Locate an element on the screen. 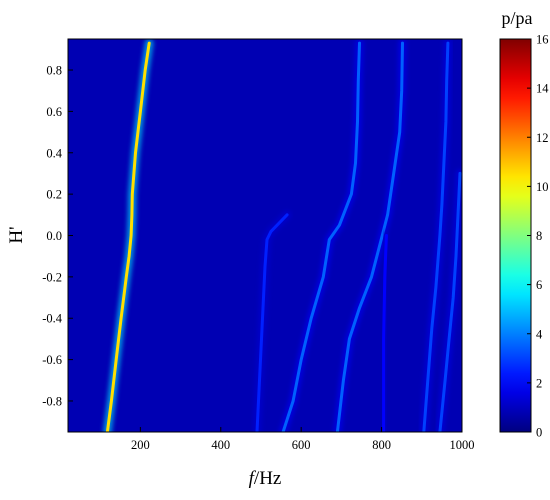 This screenshot has width=550, height=500. y-tick-label: 0.0 is located at coordinates (54, 236).